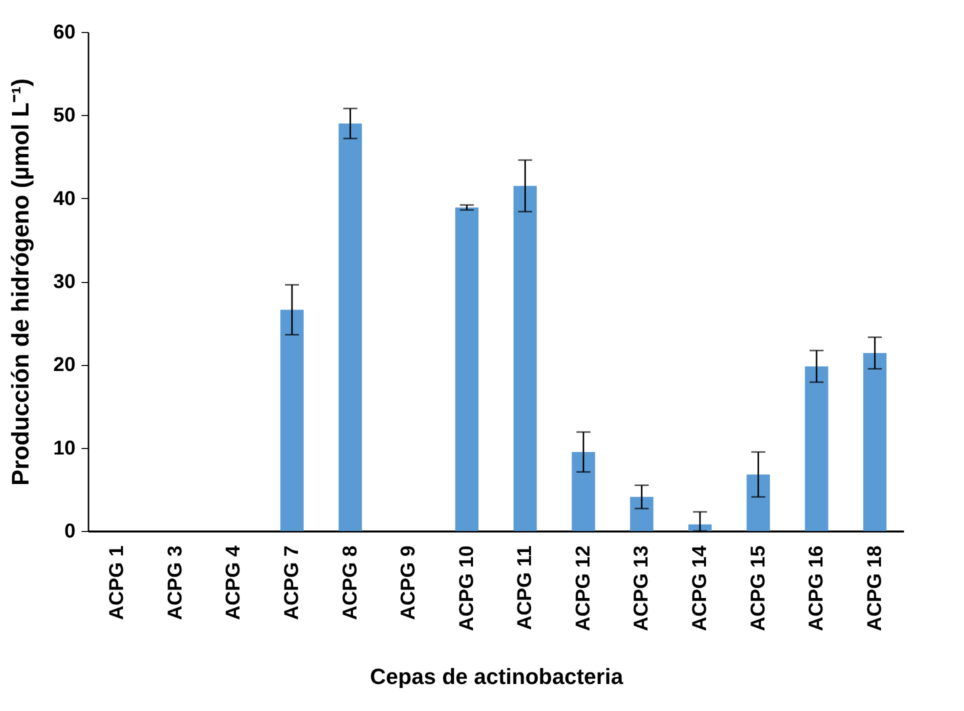  Describe the element at coordinates (64, 282) in the screenshot. I see `y-tick-label: 30` at that location.